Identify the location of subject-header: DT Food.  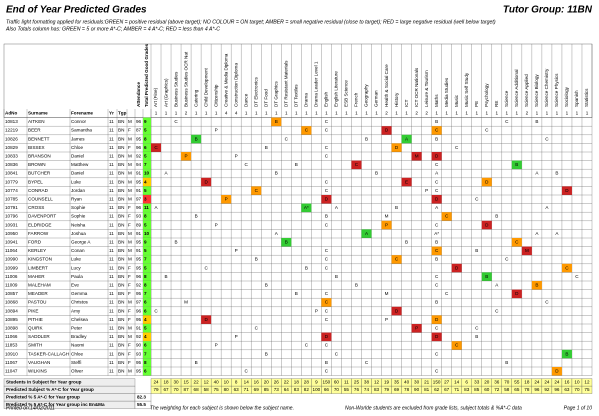
(265, 98).